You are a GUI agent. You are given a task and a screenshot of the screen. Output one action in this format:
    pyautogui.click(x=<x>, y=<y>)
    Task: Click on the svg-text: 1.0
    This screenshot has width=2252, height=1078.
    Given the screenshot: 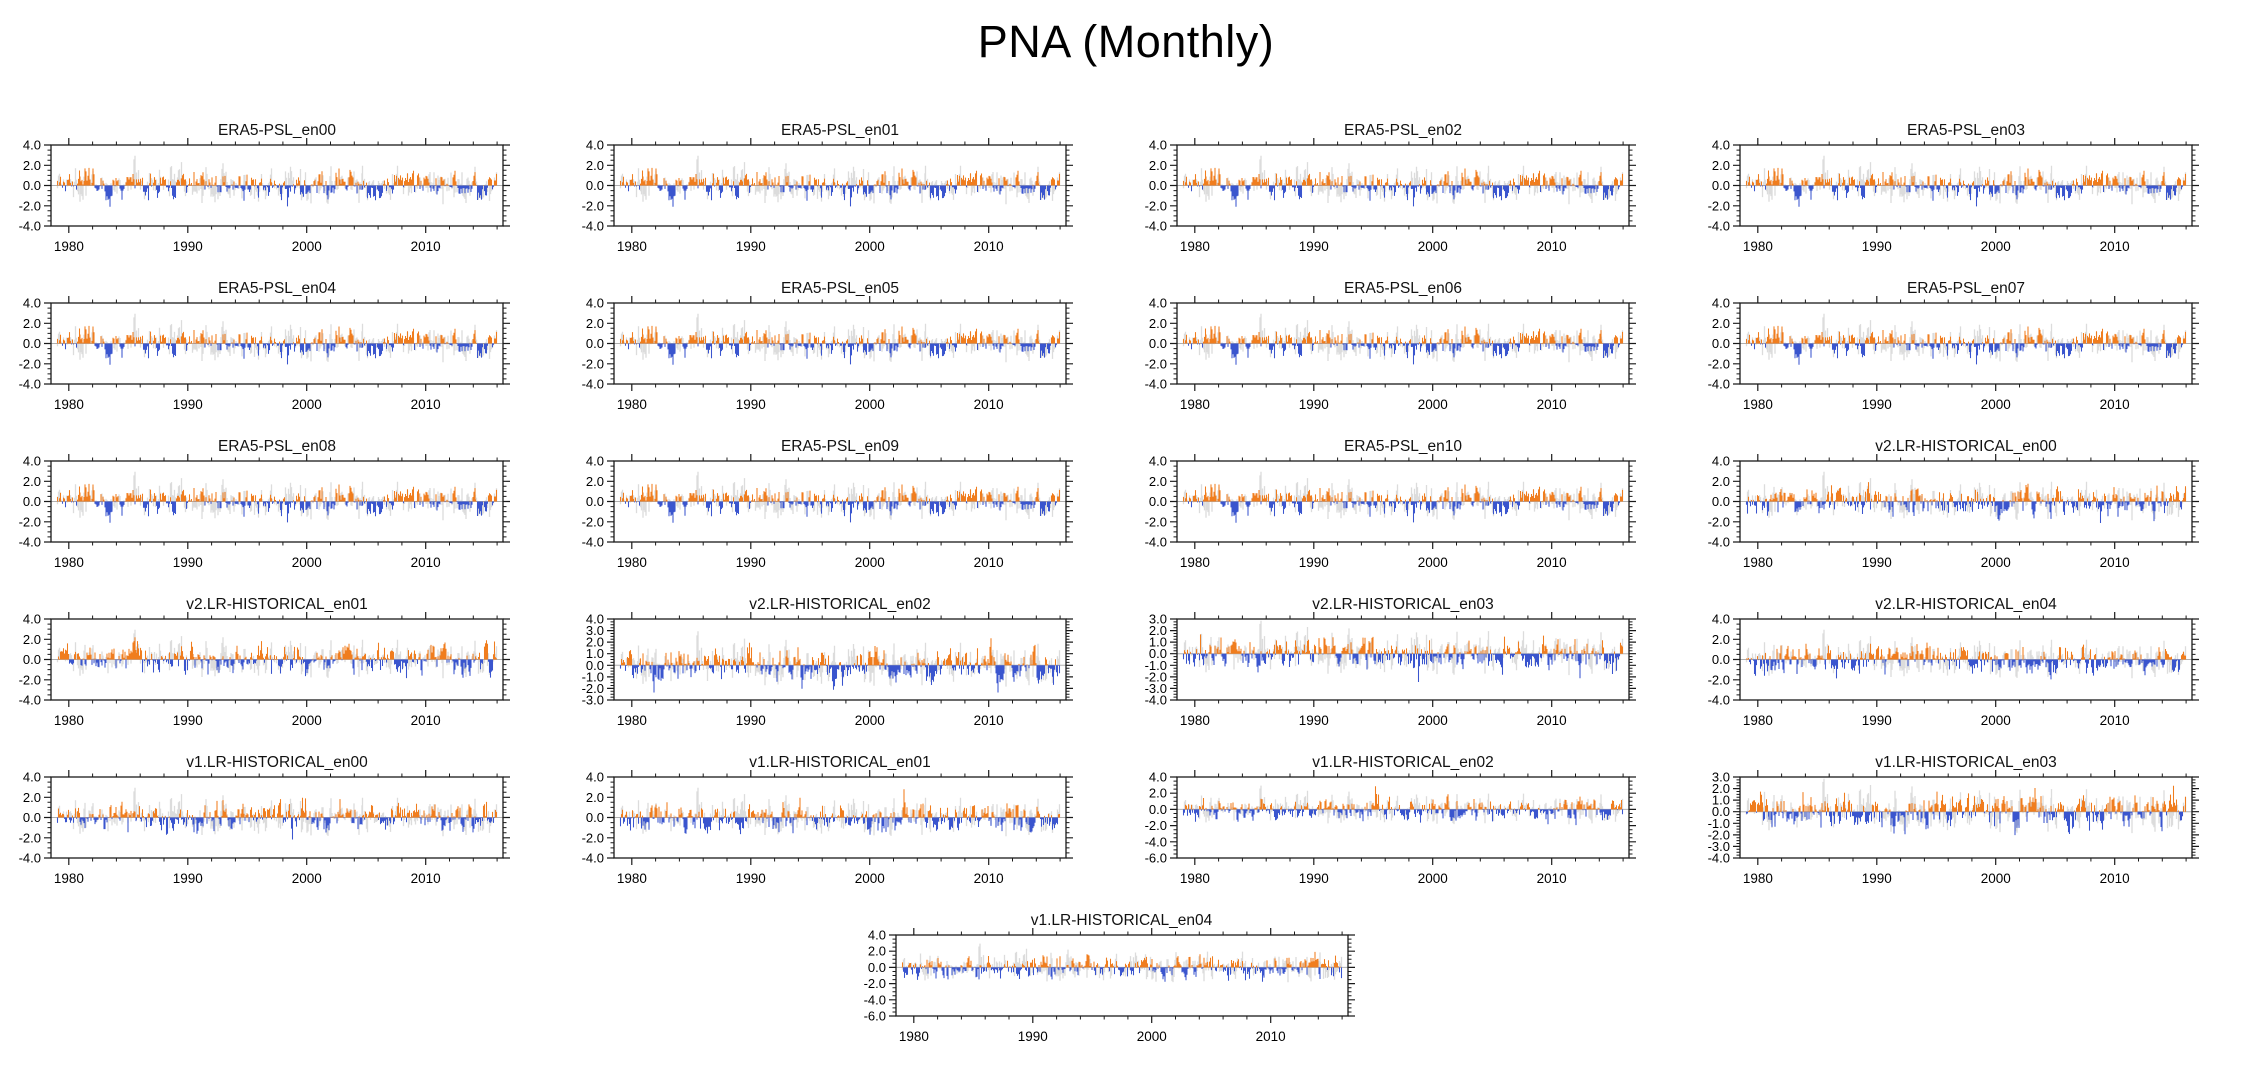 What is the action you would take?
    pyautogui.click(x=1158, y=642)
    